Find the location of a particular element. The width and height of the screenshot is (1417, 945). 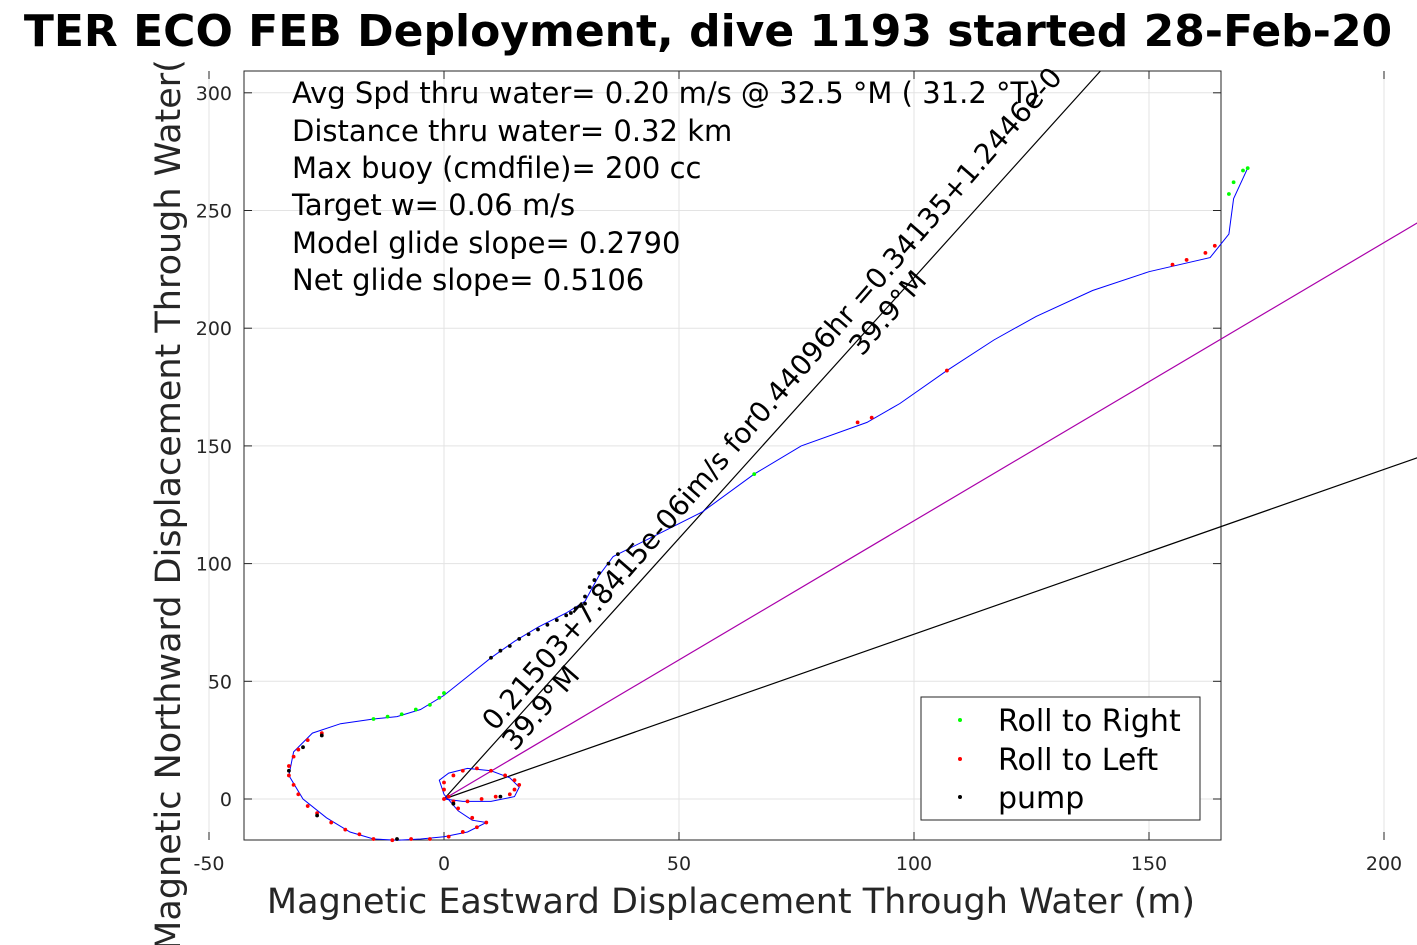

y-tick-label: 0 is located at coordinates (226, 800).